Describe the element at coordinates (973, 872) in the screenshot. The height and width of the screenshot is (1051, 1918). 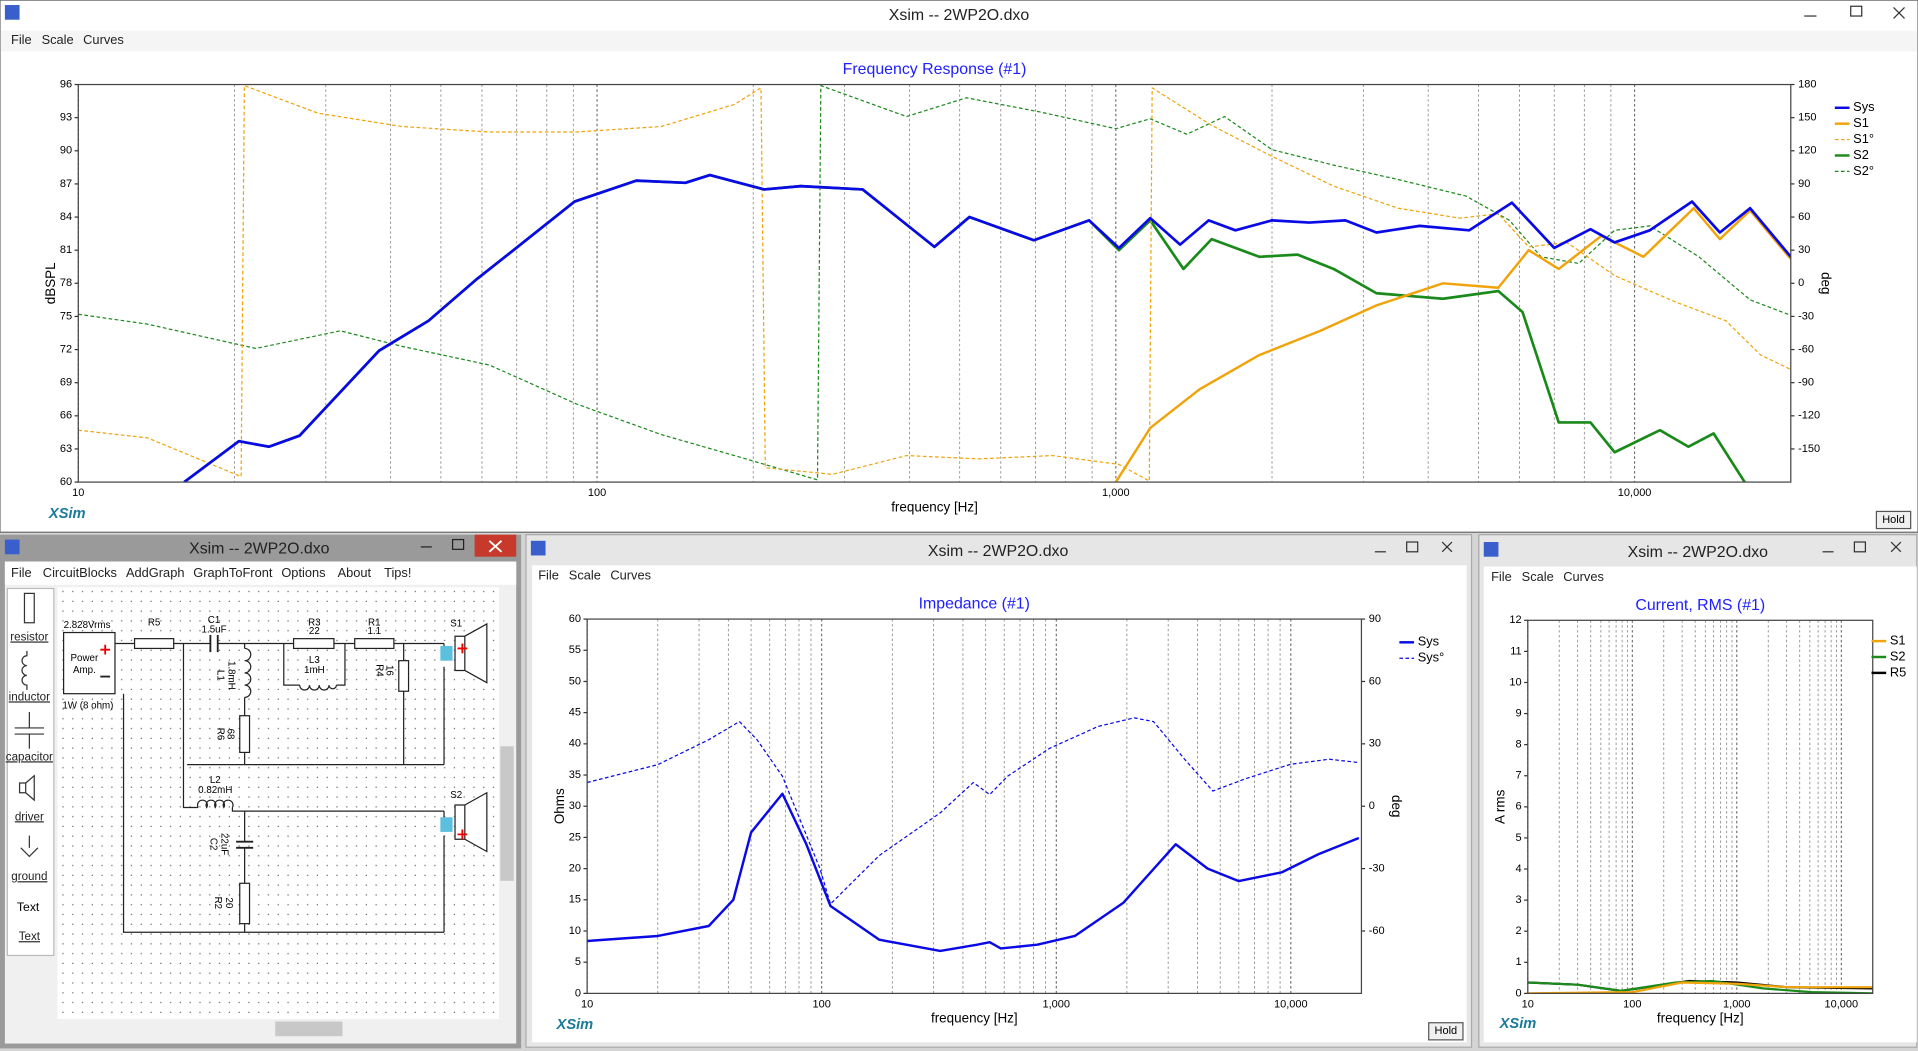
I see `series-line` at that location.